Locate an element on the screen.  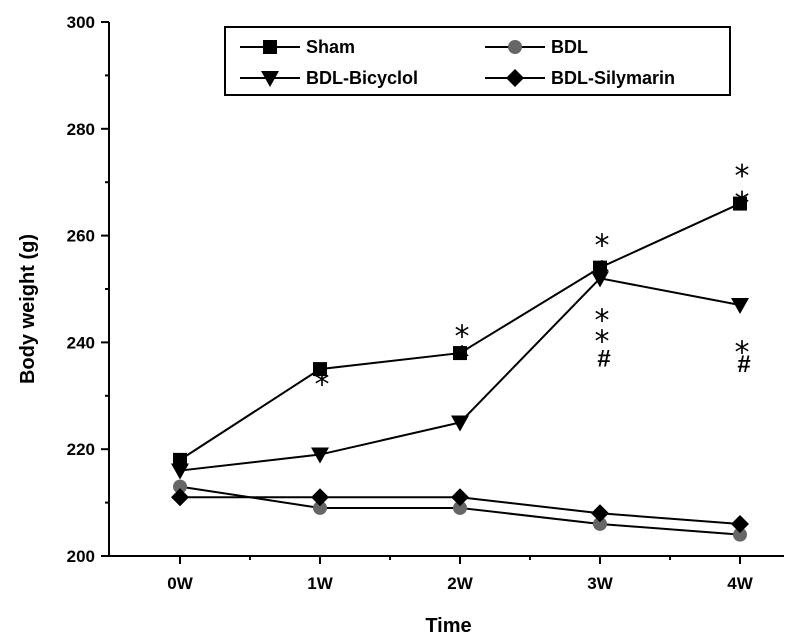
legend-marker-bdl-bicyclol is located at coordinates (270, 79).